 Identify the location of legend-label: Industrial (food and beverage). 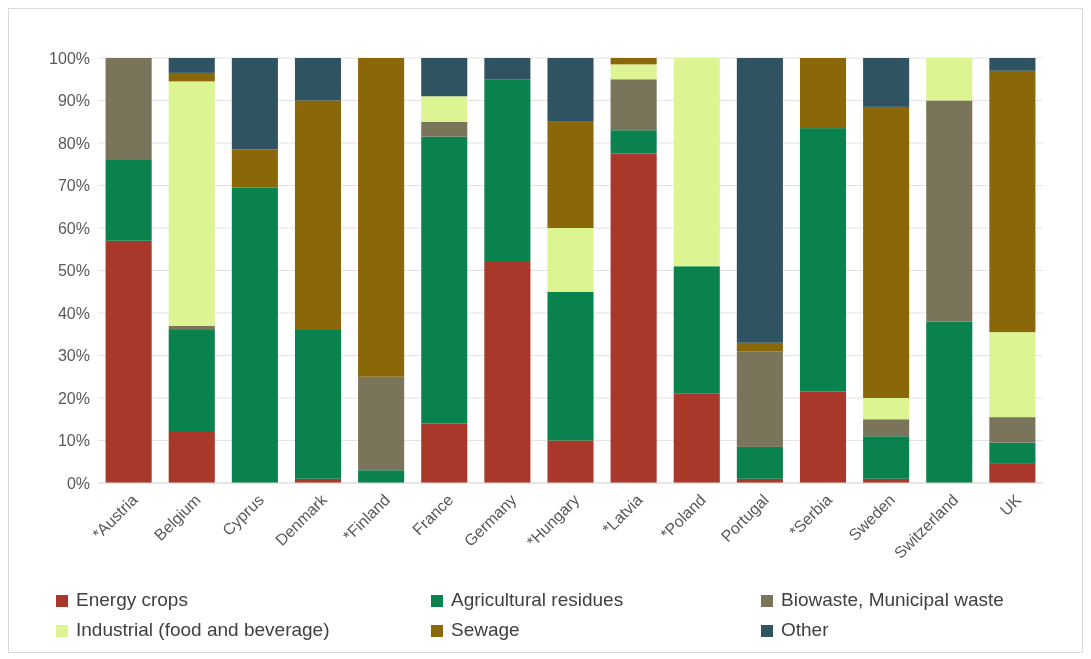
(203, 629).